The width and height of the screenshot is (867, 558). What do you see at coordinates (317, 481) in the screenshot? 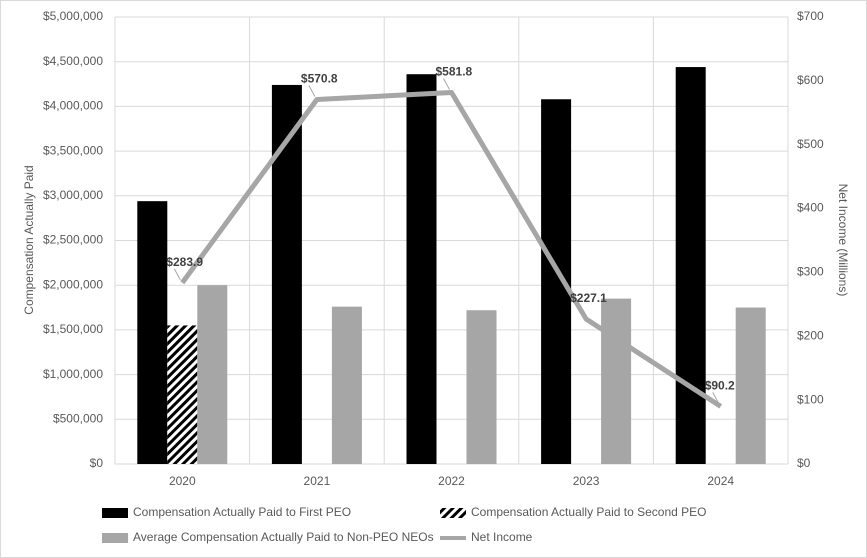
I see `x-tick-label: 2021` at bounding box center [317, 481].